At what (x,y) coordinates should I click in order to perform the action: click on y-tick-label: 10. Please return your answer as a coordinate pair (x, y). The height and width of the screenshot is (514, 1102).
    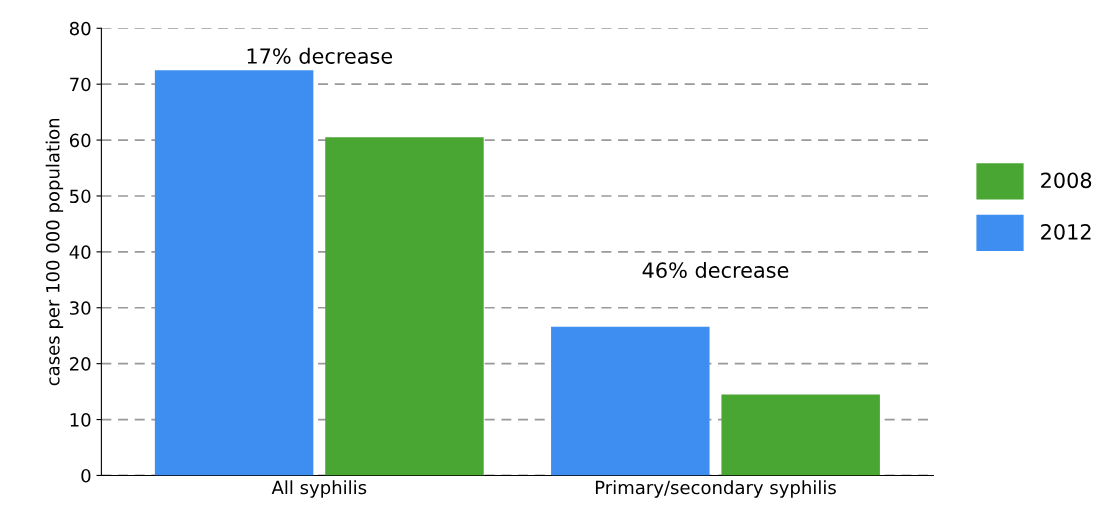
    Looking at the image, I should click on (80, 420).